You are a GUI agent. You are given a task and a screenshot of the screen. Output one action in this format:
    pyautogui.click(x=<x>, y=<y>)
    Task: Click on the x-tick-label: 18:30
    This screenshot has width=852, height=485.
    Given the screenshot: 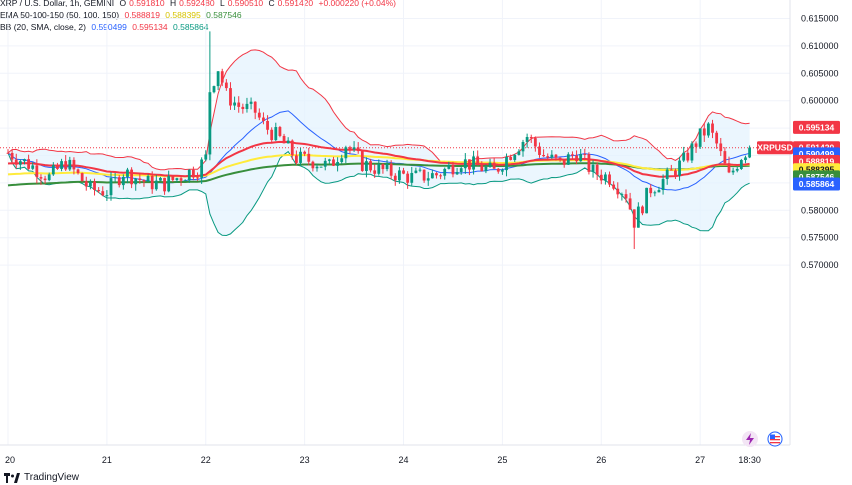 What is the action you would take?
    pyautogui.click(x=749, y=460)
    